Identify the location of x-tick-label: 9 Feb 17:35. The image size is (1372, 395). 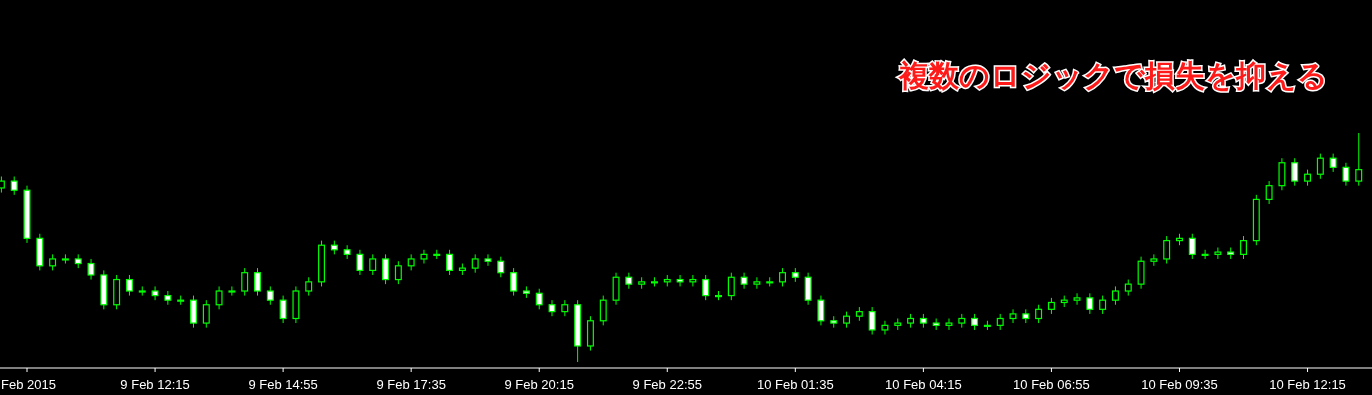
(411, 384).